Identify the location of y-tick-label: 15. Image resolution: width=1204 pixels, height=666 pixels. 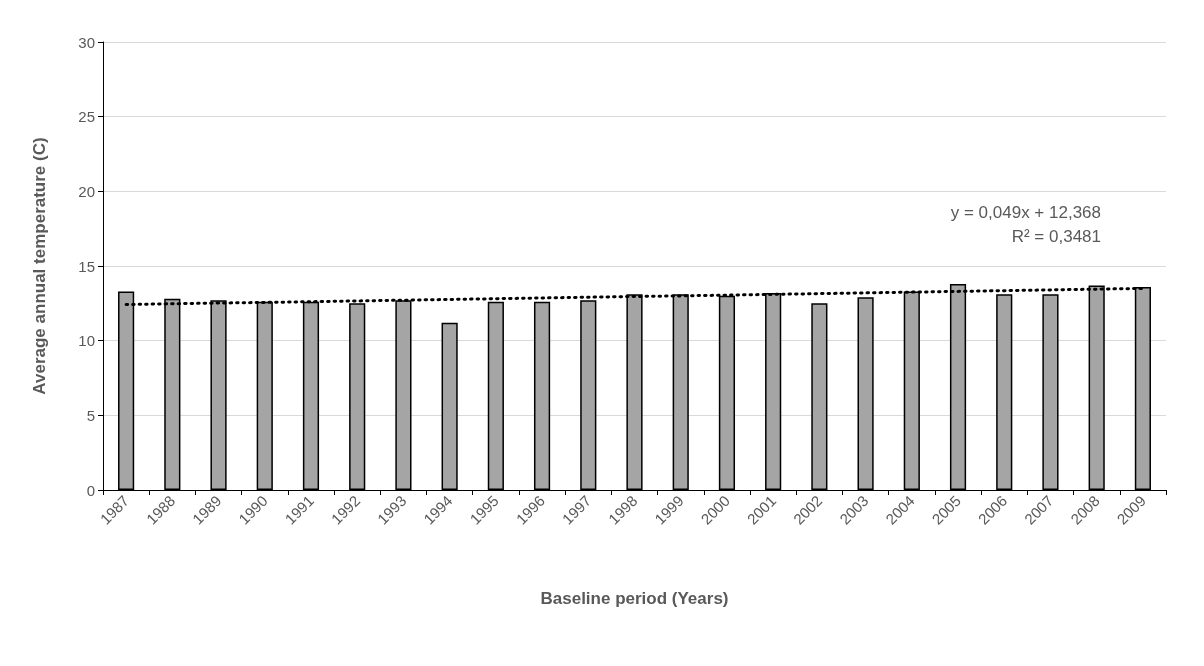
(86, 266).